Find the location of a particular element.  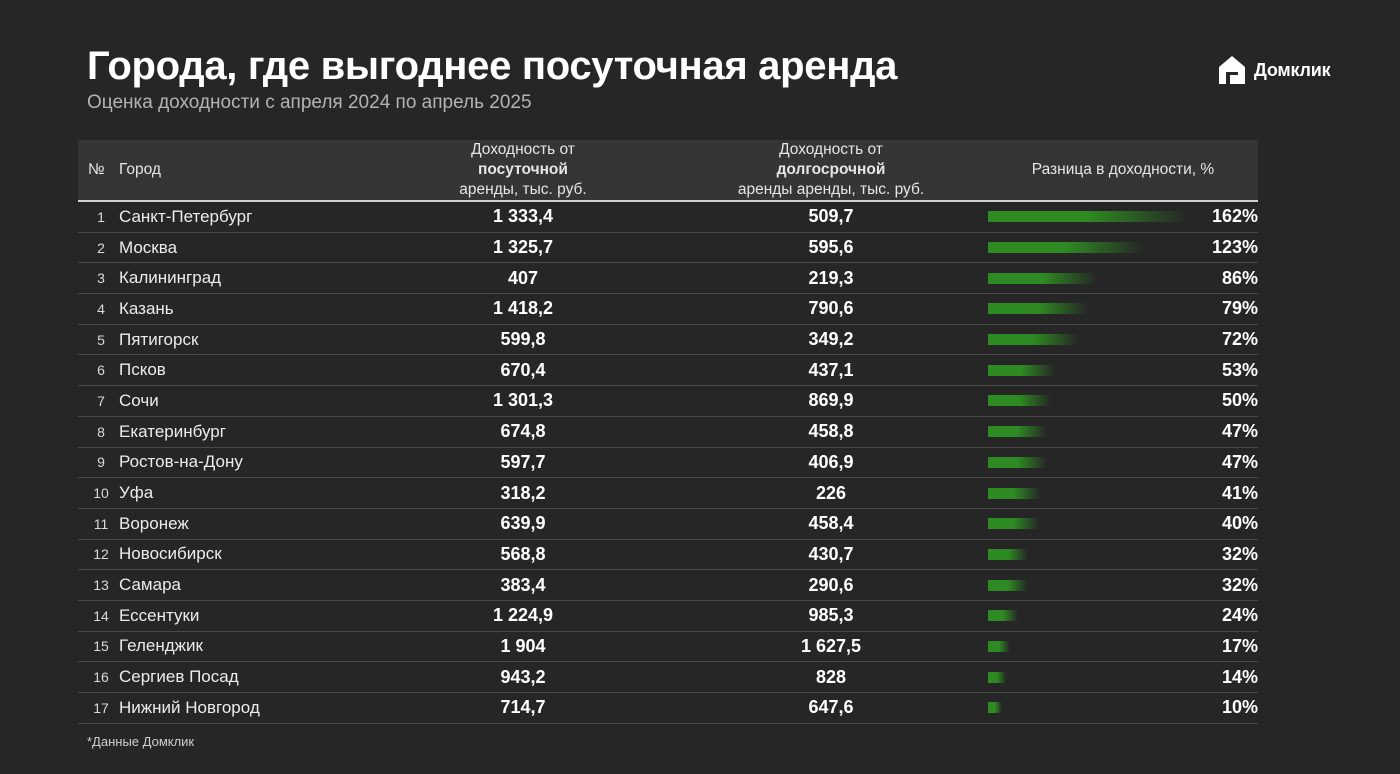

row-long-yield: 595,6 is located at coordinates (831, 247).